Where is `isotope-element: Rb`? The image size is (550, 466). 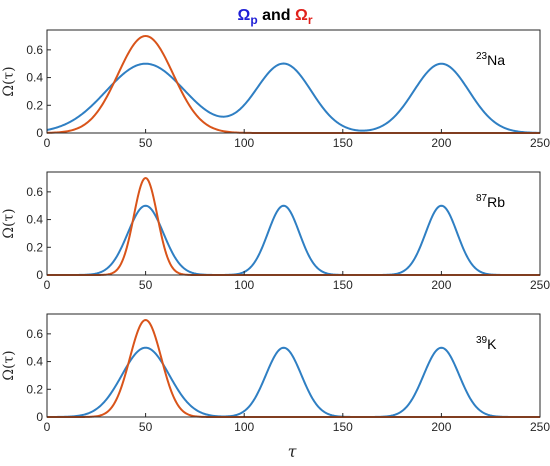
isotope-element: Rb is located at coordinates (496, 202).